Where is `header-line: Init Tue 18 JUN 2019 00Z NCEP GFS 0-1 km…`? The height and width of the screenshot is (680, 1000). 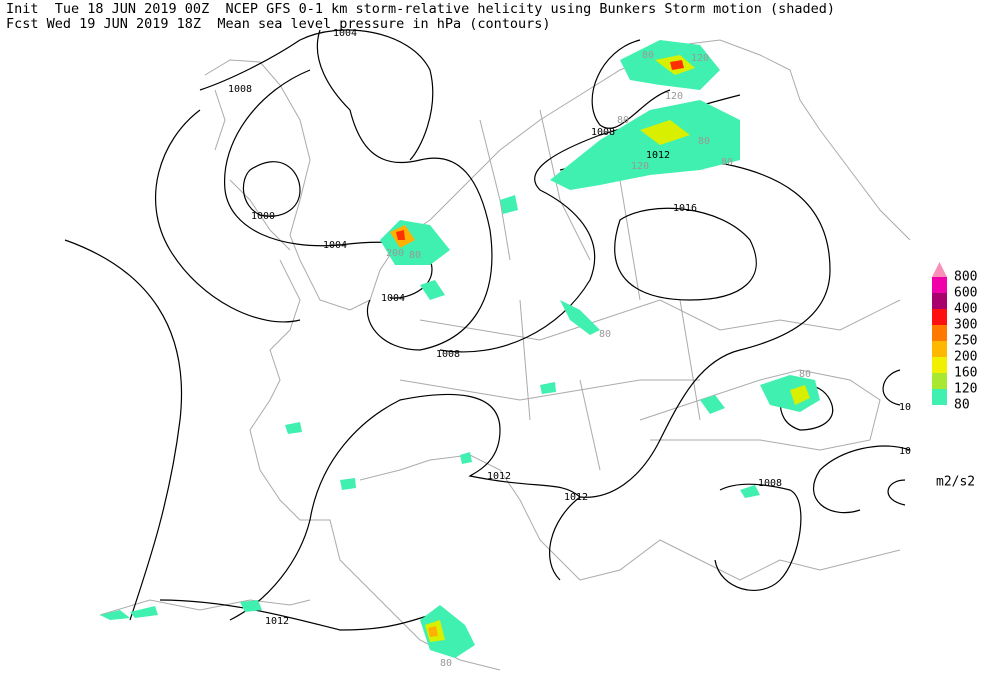 header-line: Init Tue 18 JUN 2019 00Z NCEP GFS 0-1 km… is located at coordinates (420, 9).